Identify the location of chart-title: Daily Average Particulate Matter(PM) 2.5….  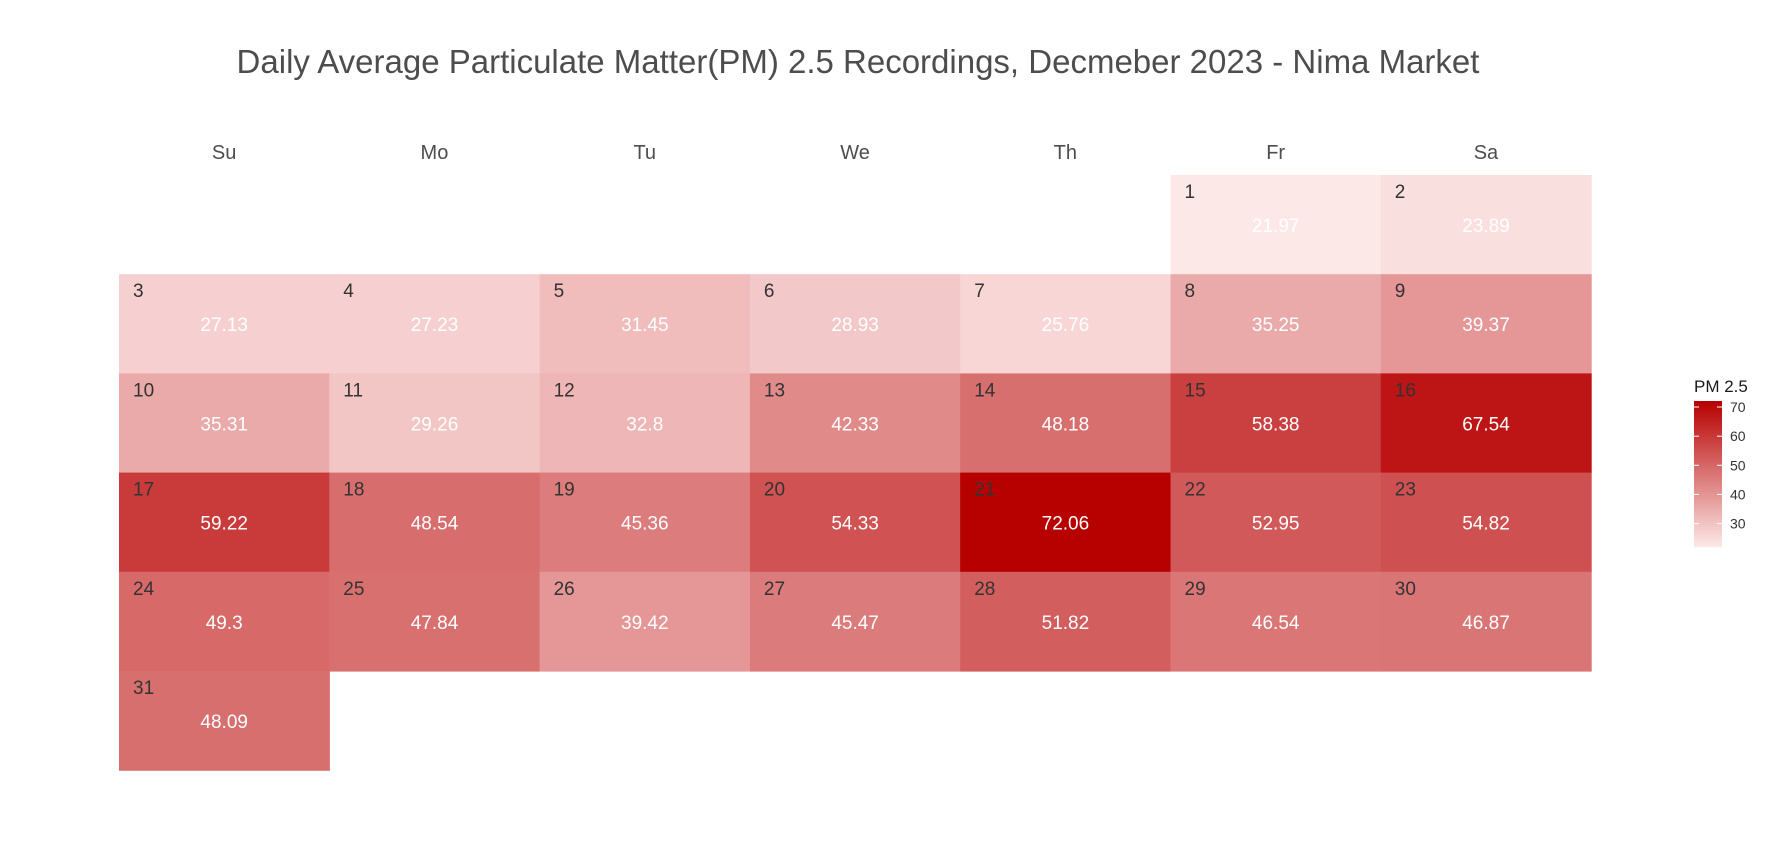
(858, 61).